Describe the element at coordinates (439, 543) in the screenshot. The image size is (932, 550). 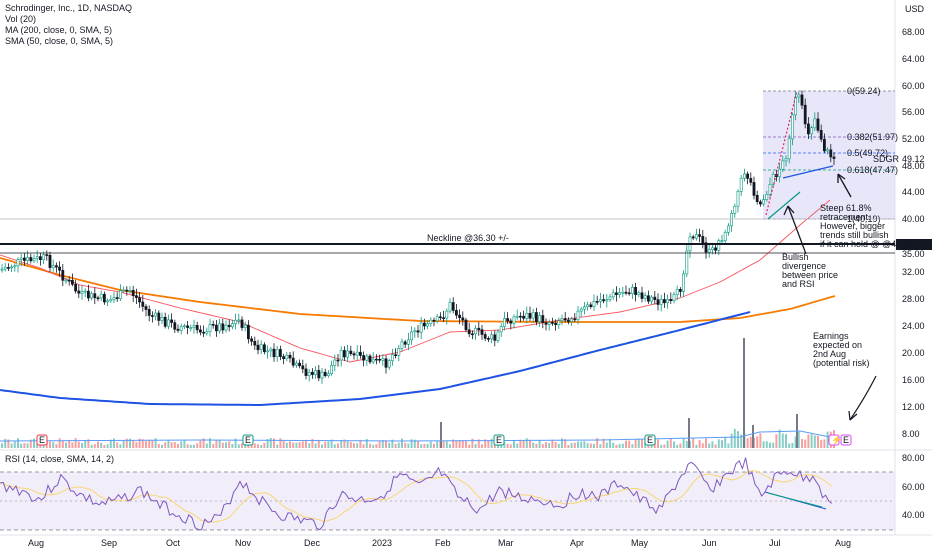
I see `time-axis: Aug Sep Oct Nov Dec 2023 Feb Mar Apr May Jun Jul Aug` at that location.